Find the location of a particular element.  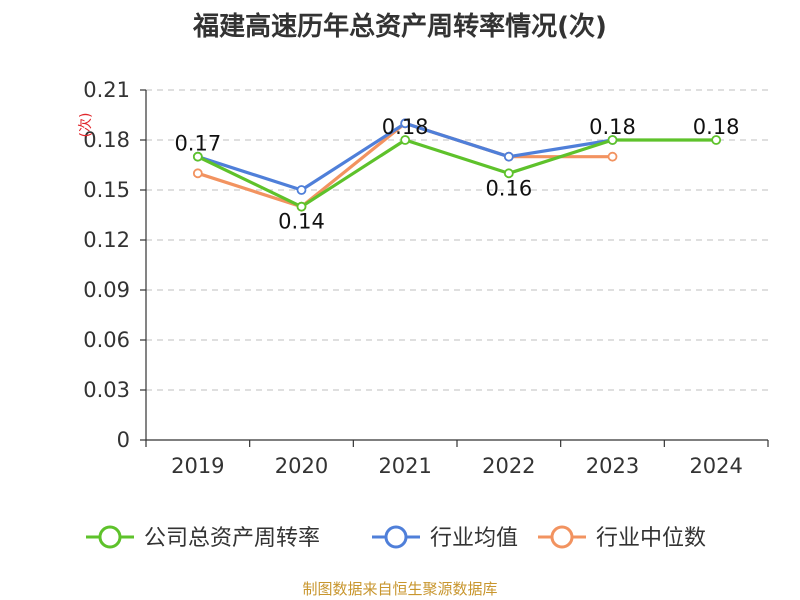

y-tick-label: 0.21 is located at coordinates (106, 90).